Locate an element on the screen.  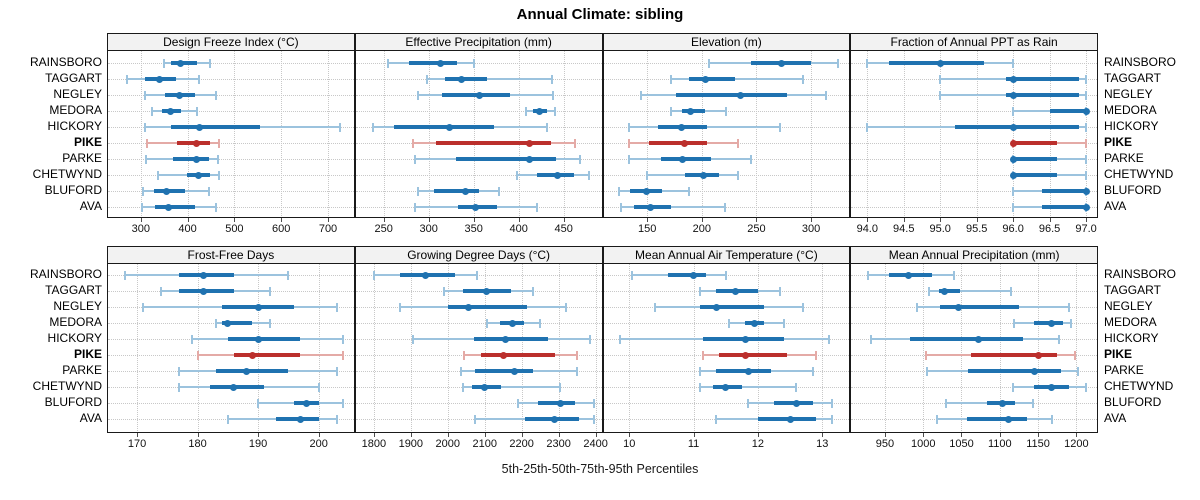
errorbar-ava is located at coordinates (974, 419).